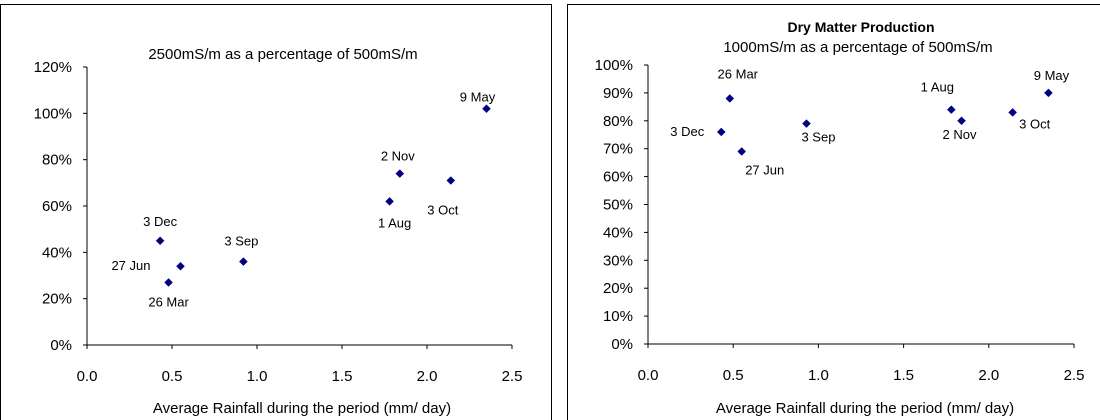 Image resolution: width=1100 pixels, height=420 pixels. Describe the element at coordinates (1052, 75) in the screenshot. I see `chart-right-point-label: 9 May` at that location.